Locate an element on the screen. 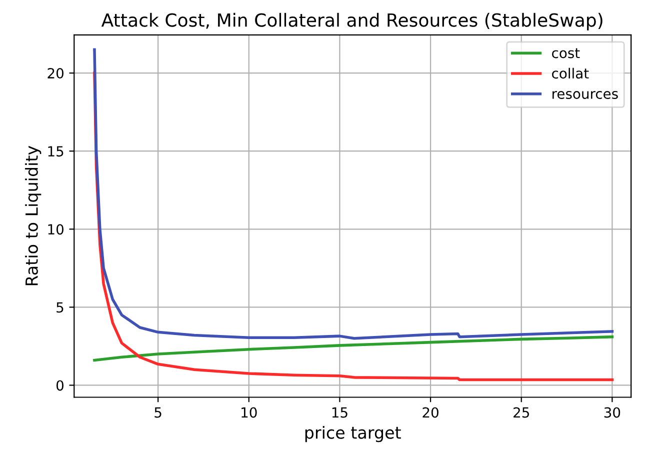 The width and height of the screenshot is (656, 454). y-axis-title: Ratio to Liquidity is located at coordinates (33, 216).